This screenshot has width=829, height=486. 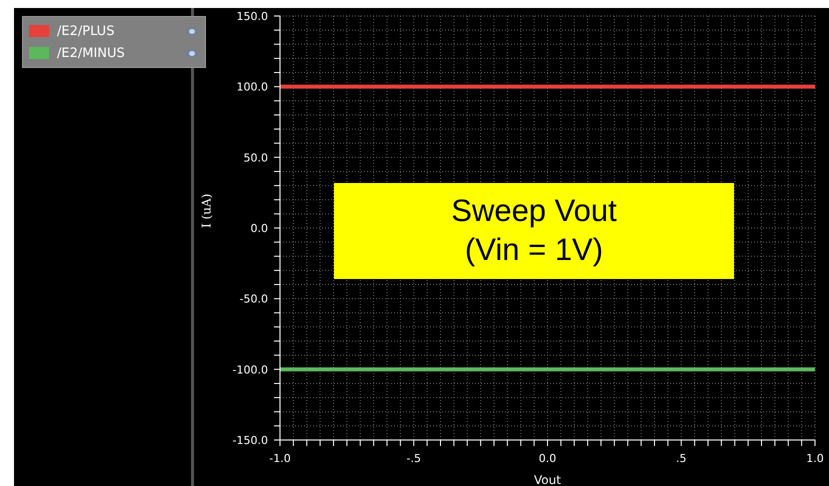 What do you see at coordinates (250, 369) in the screenshot?
I see `y-tick-label: -100.0` at bounding box center [250, 369].